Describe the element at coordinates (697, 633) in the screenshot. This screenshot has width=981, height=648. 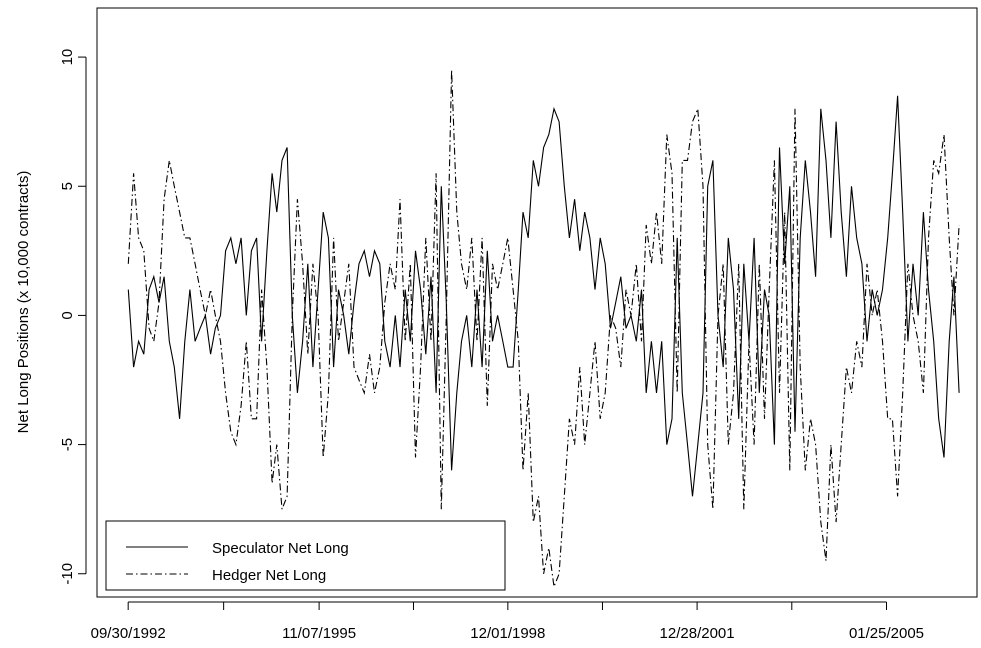
I see `x-tick-label: 12/28/2001` at that location.